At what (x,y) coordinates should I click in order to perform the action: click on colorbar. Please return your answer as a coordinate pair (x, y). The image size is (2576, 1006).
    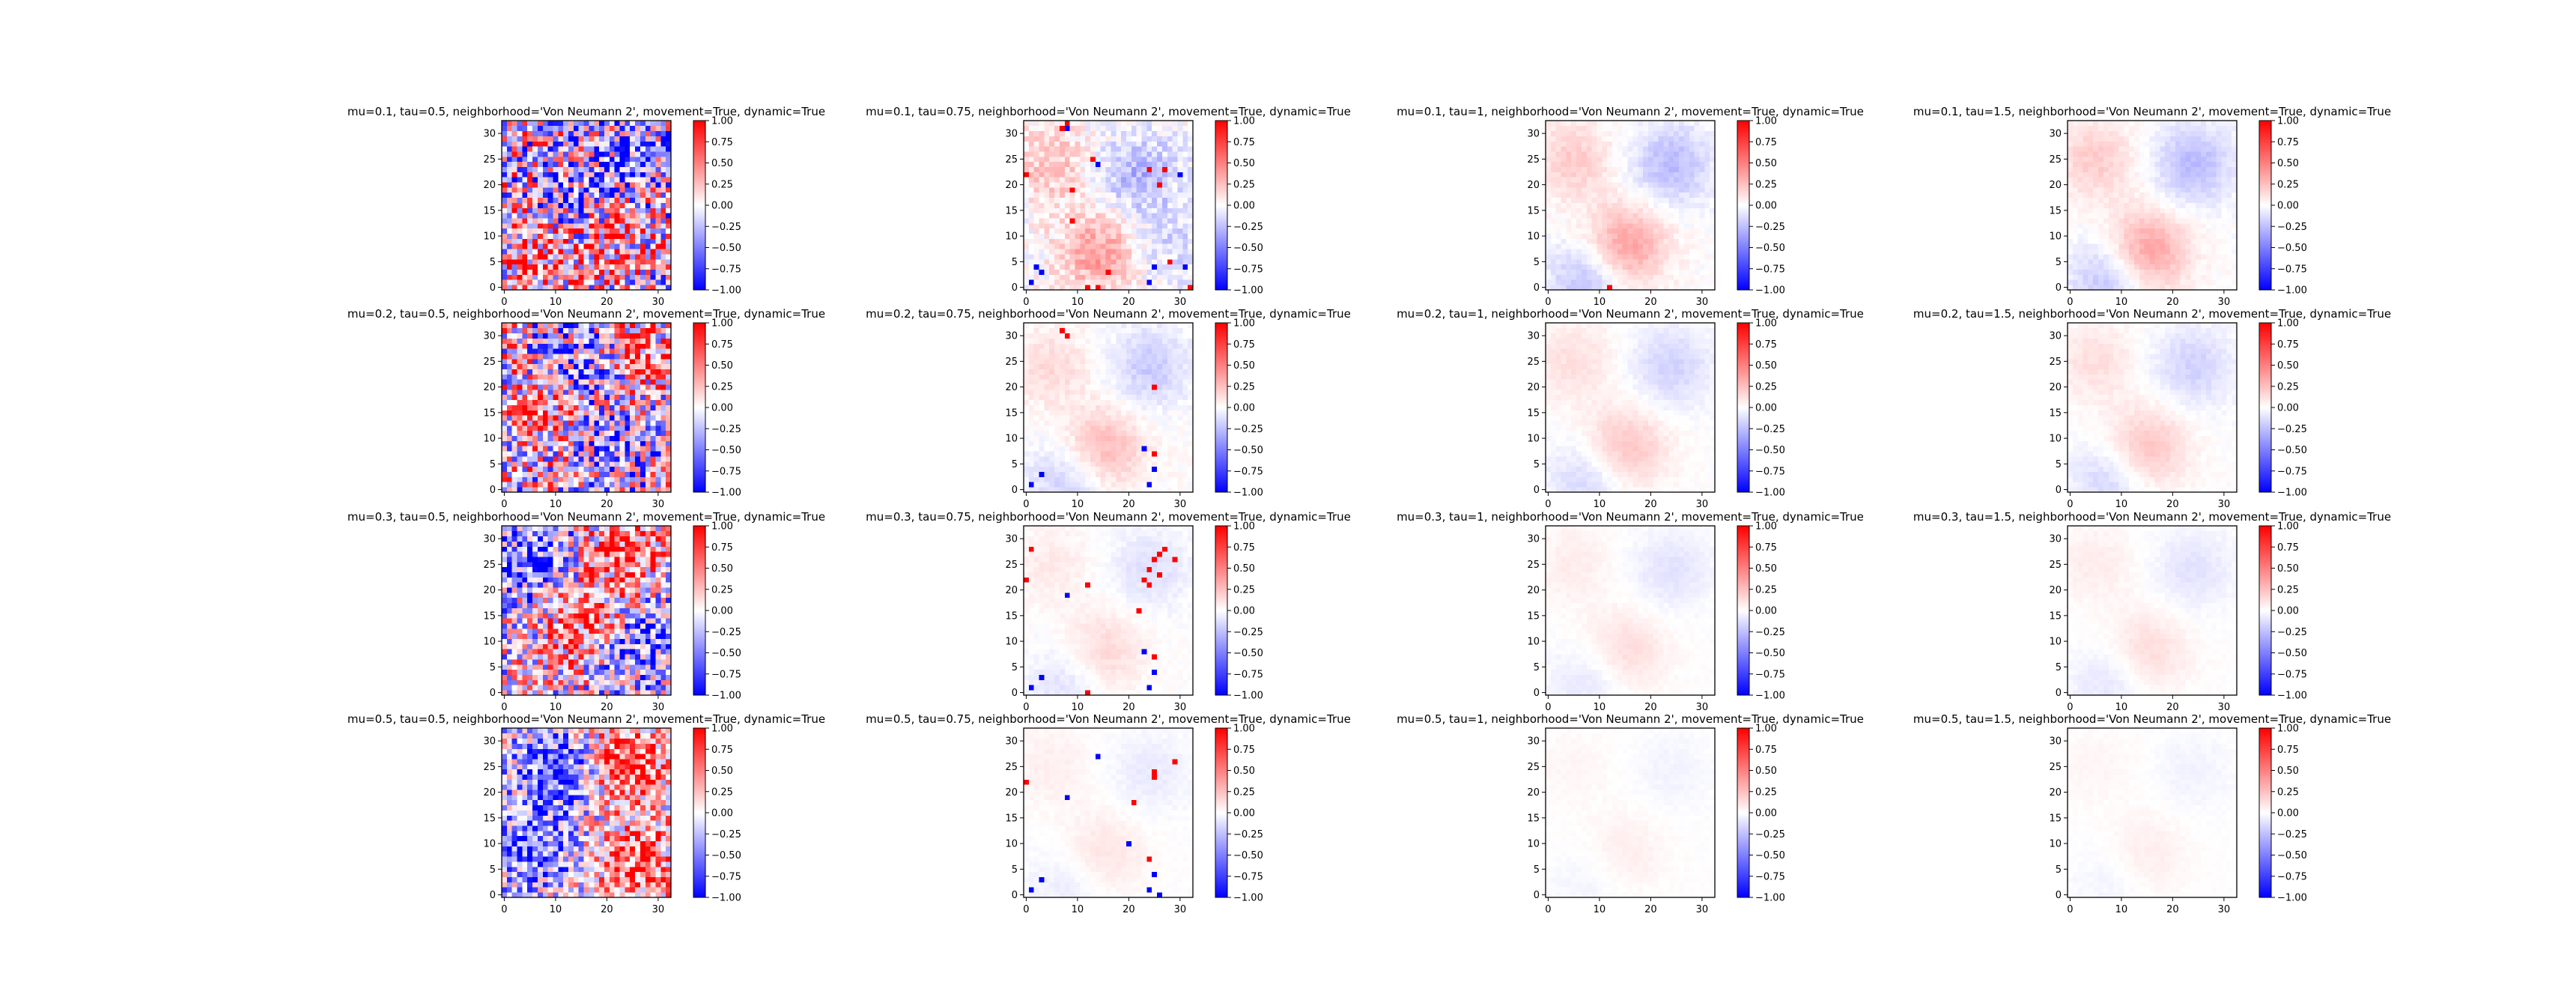
    Looking at the image, I should click on (2265, 205).